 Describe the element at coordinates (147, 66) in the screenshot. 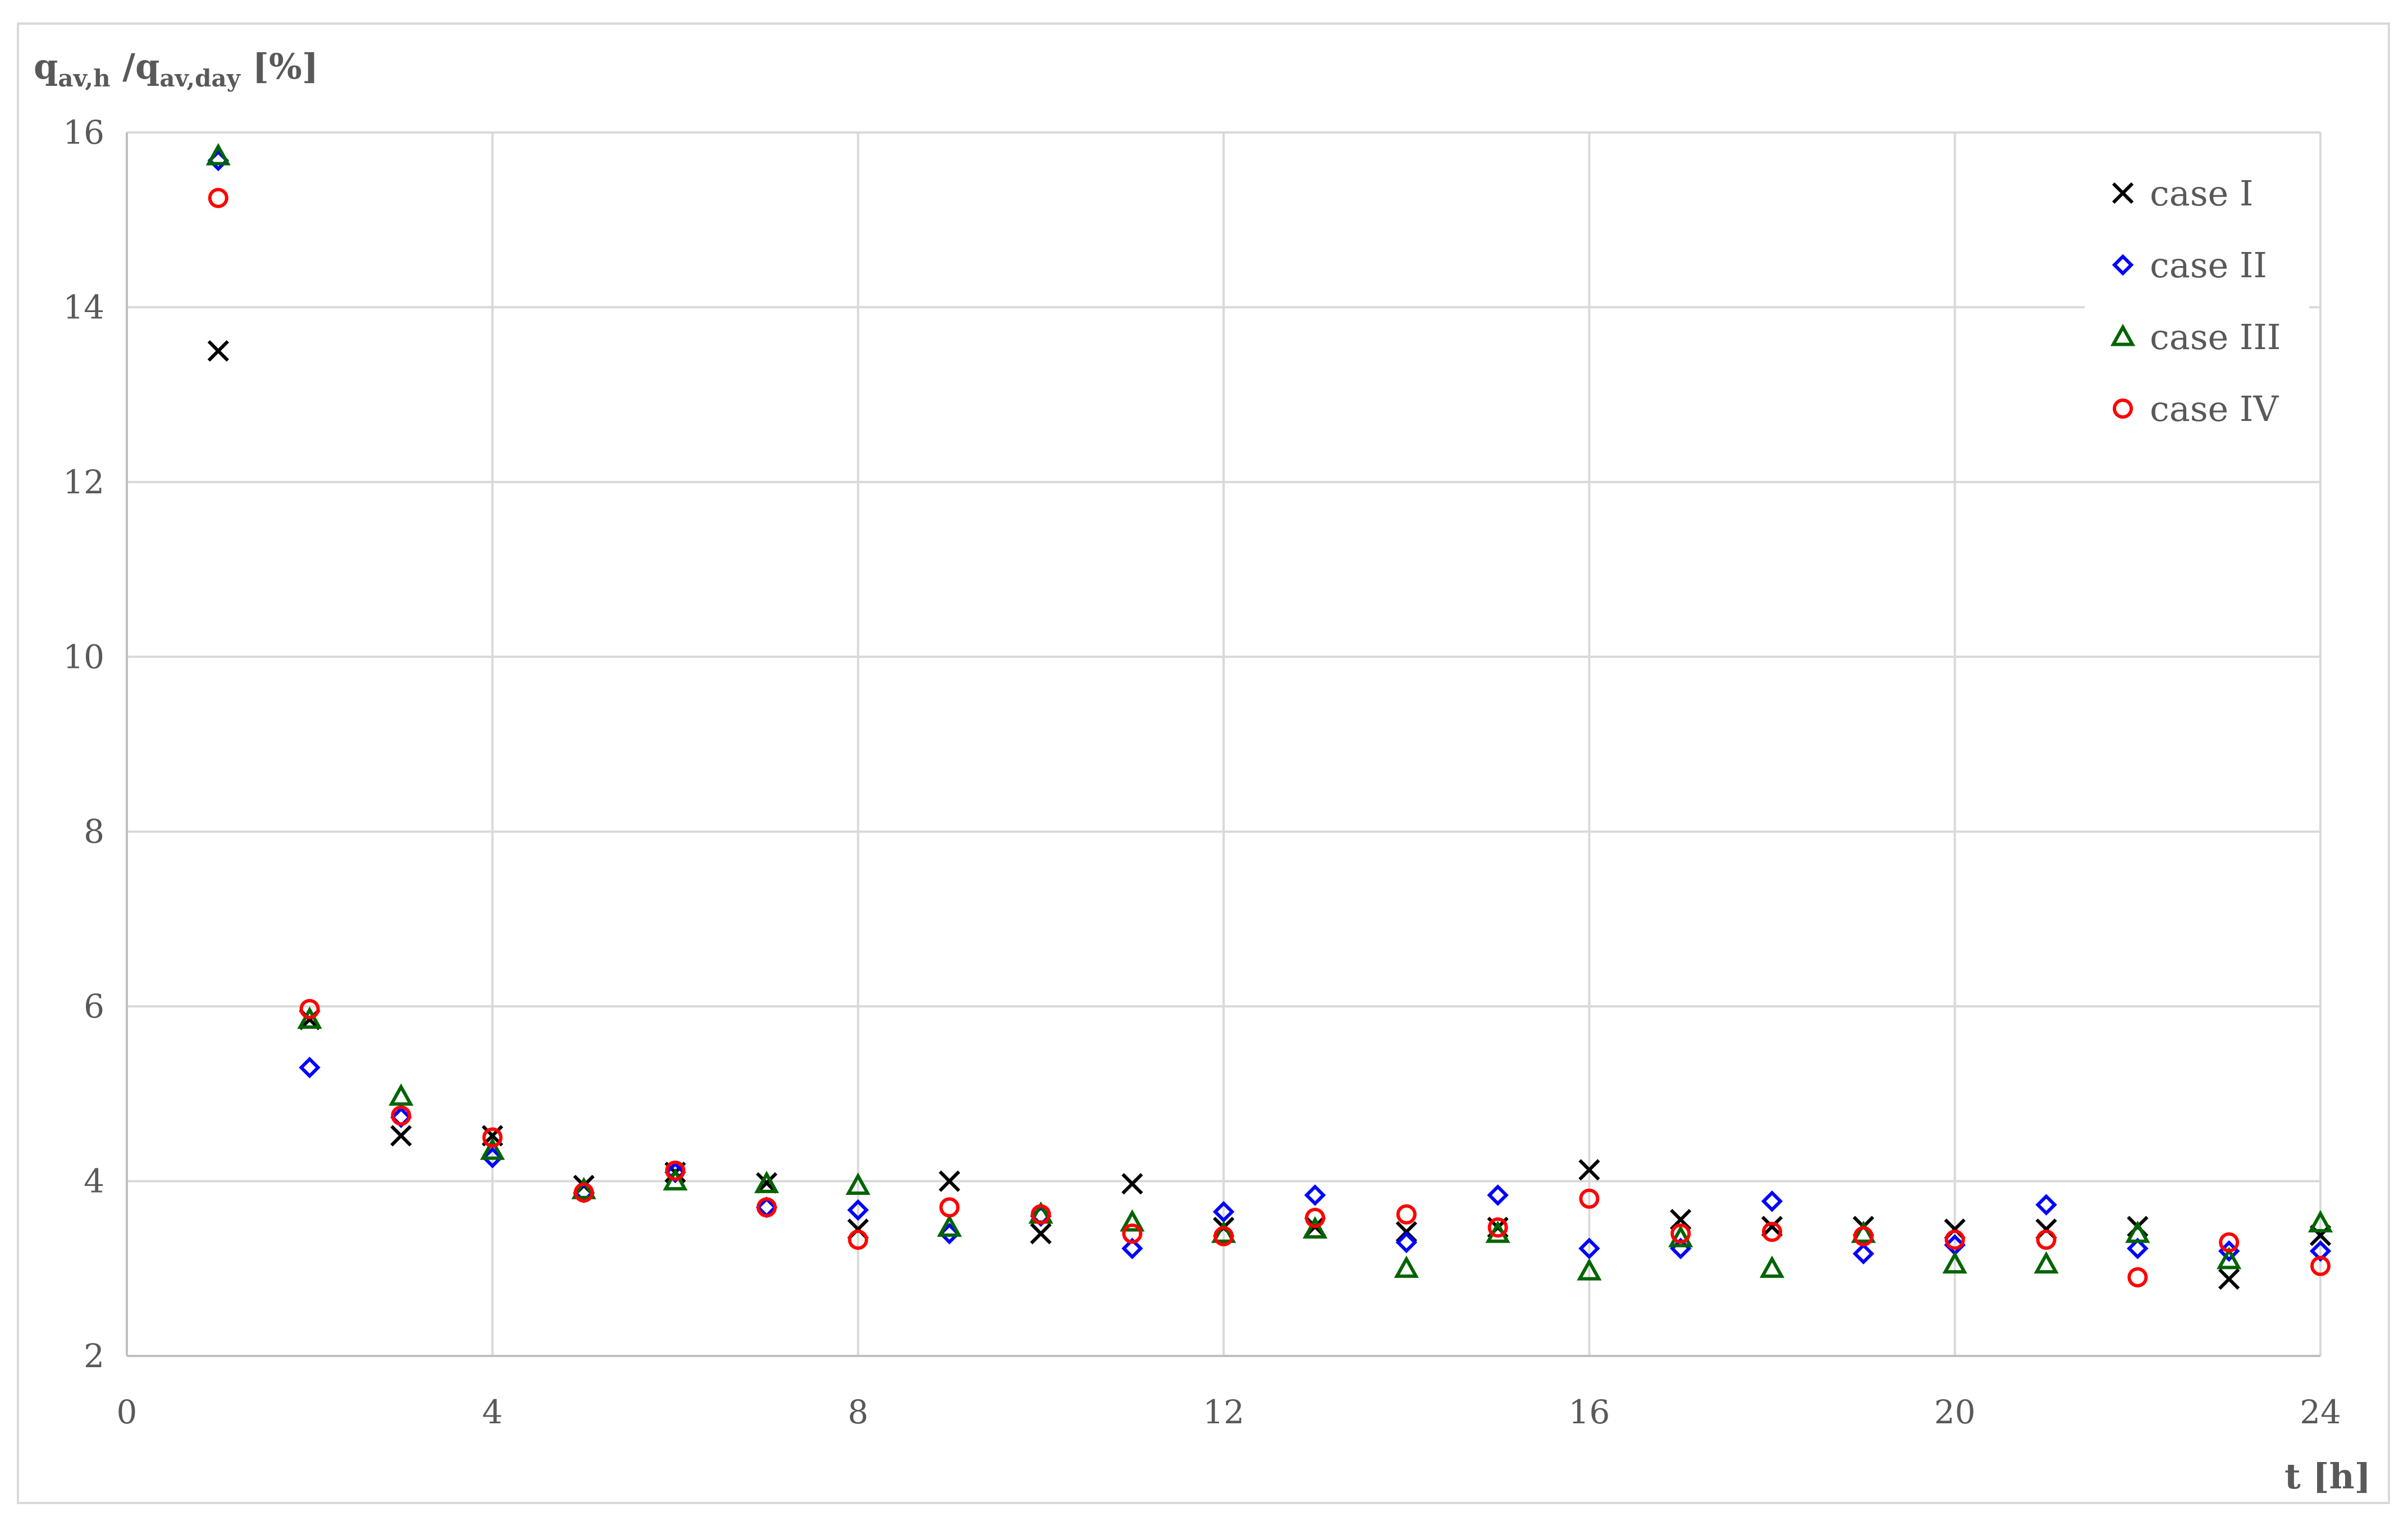

I see `y-axis-title-q2: q` at that location.